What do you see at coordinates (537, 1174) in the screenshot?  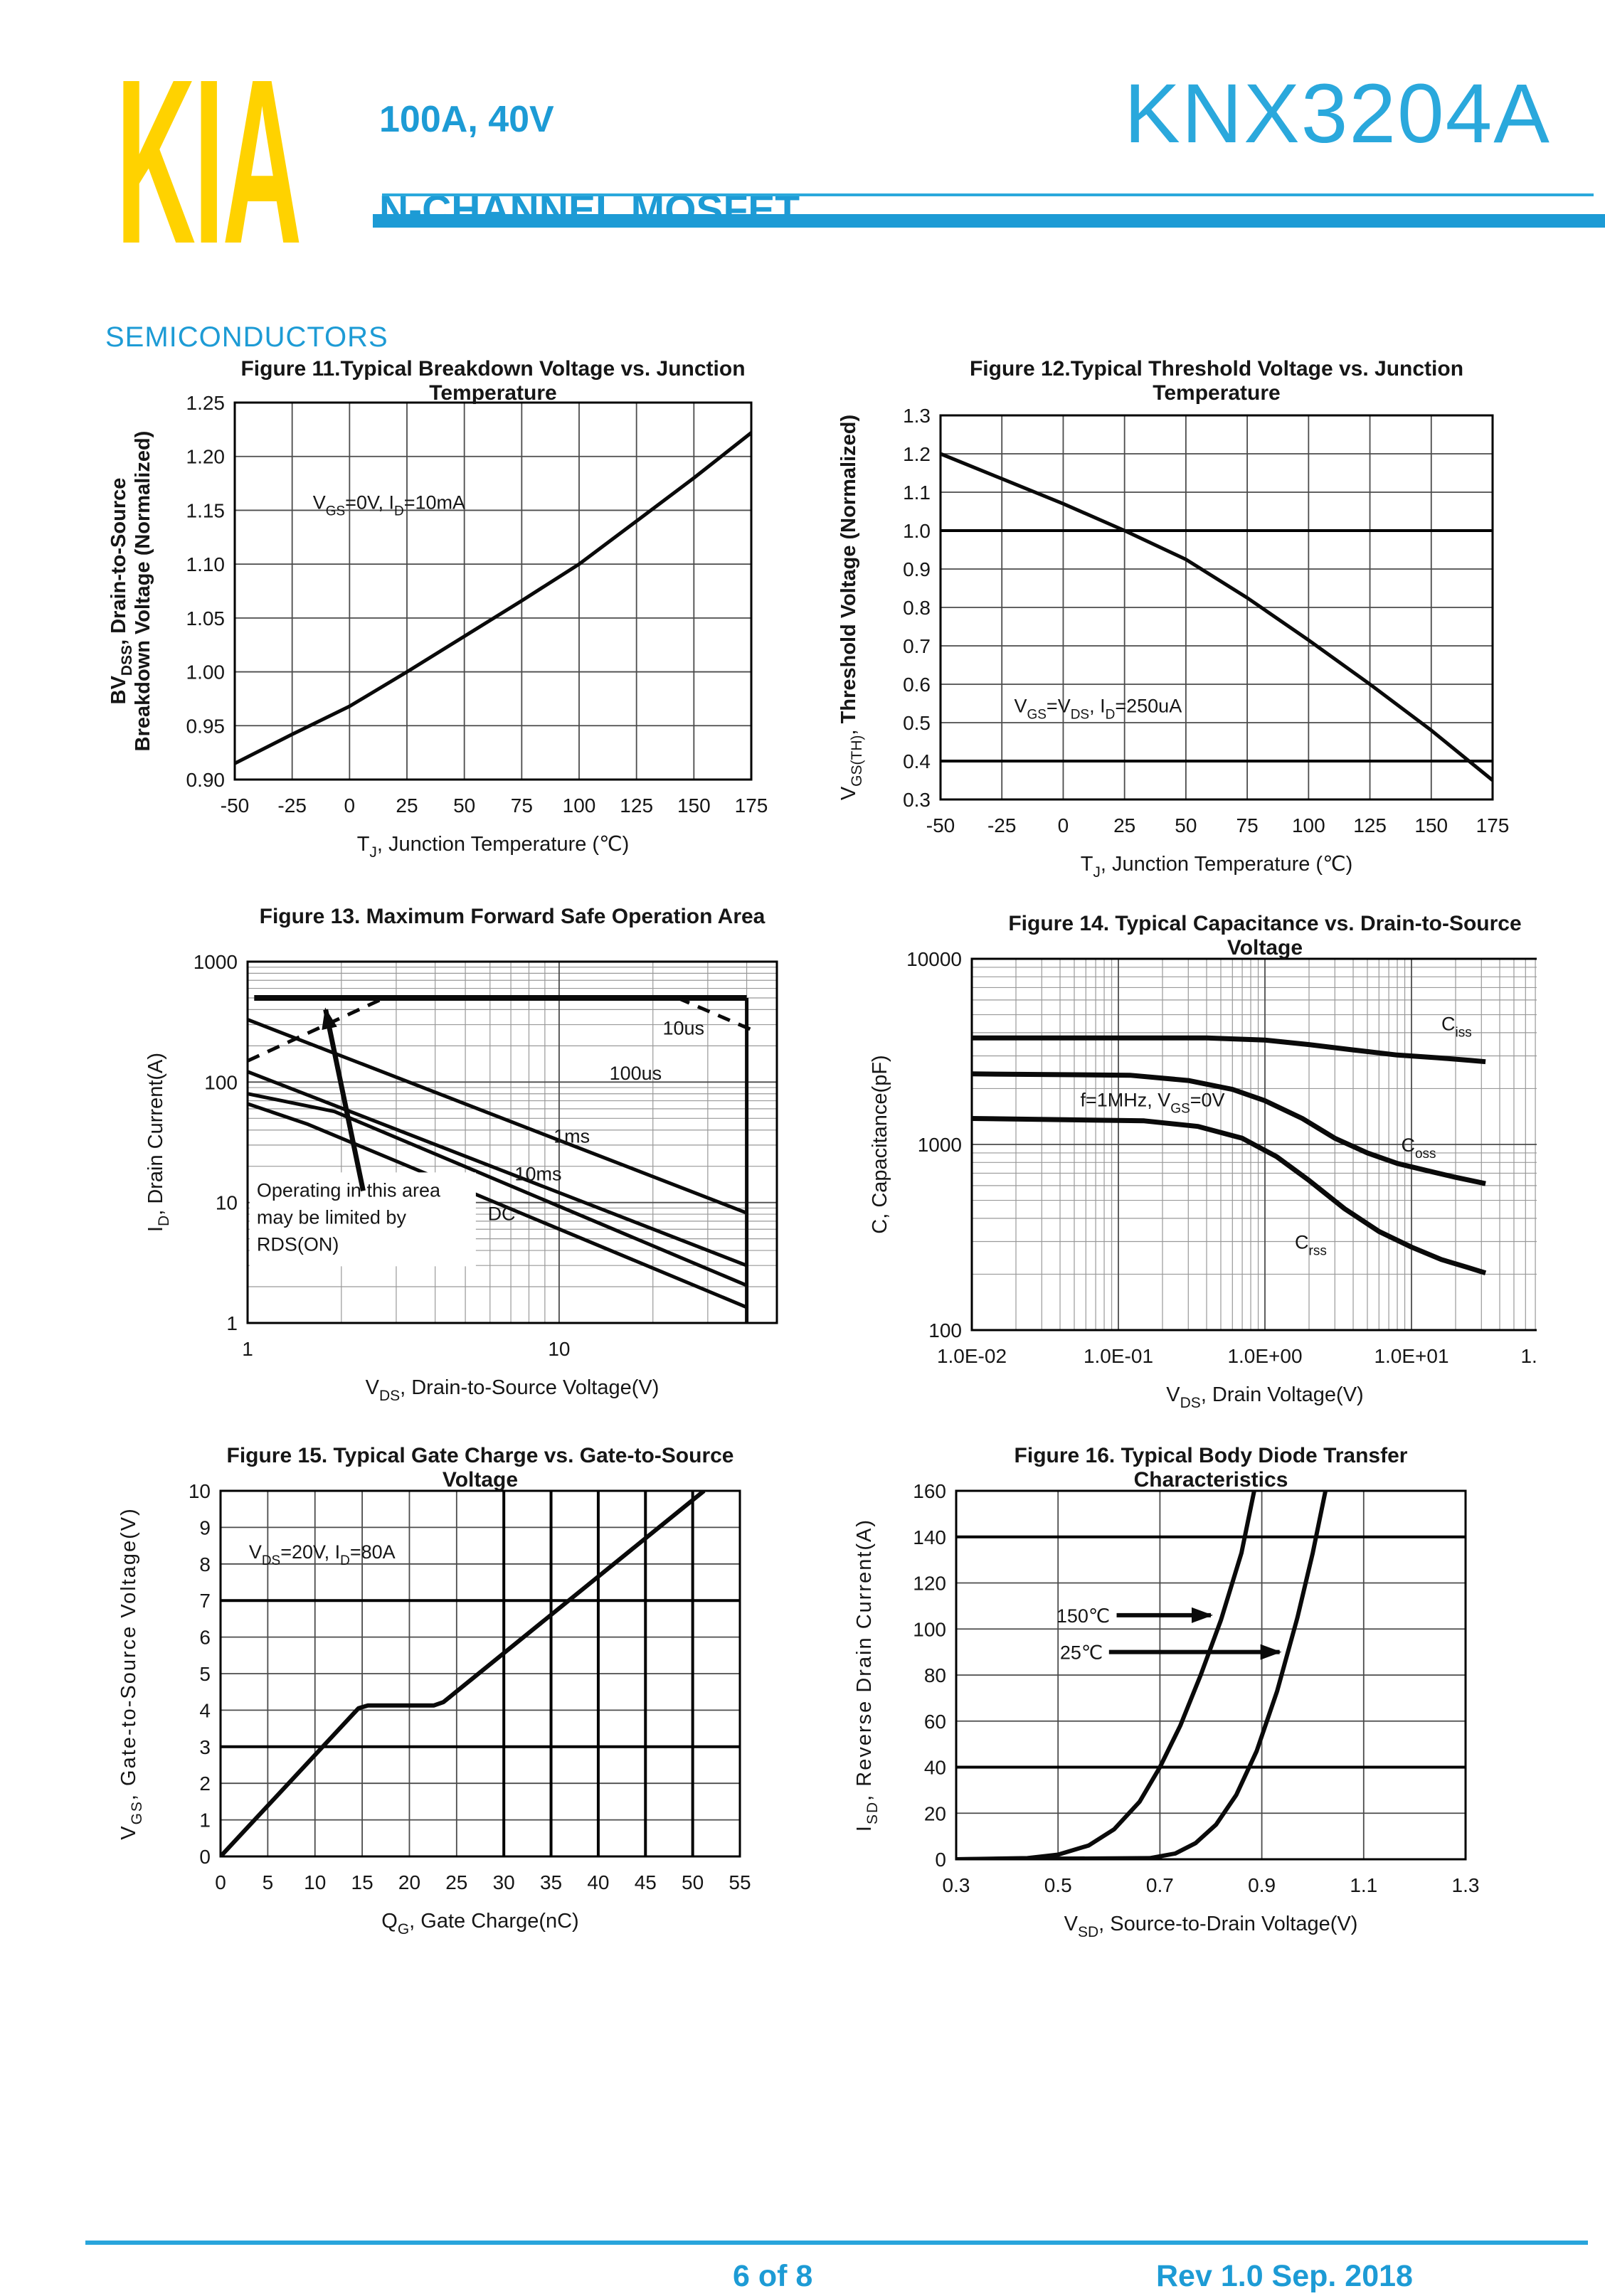 I see `svg-text: 10ms` at bounding box center [537, 1174].